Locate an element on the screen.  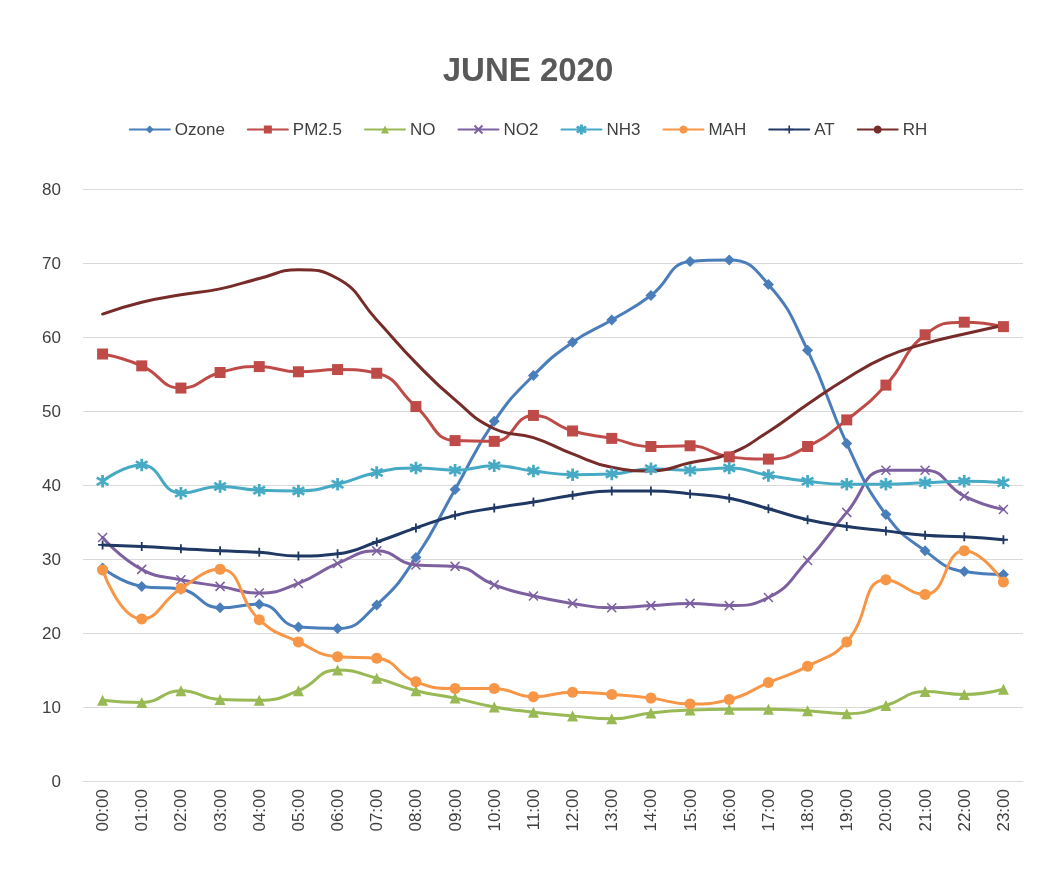
chart-title: JUNE 2020 is located at coordinates (528, 69).